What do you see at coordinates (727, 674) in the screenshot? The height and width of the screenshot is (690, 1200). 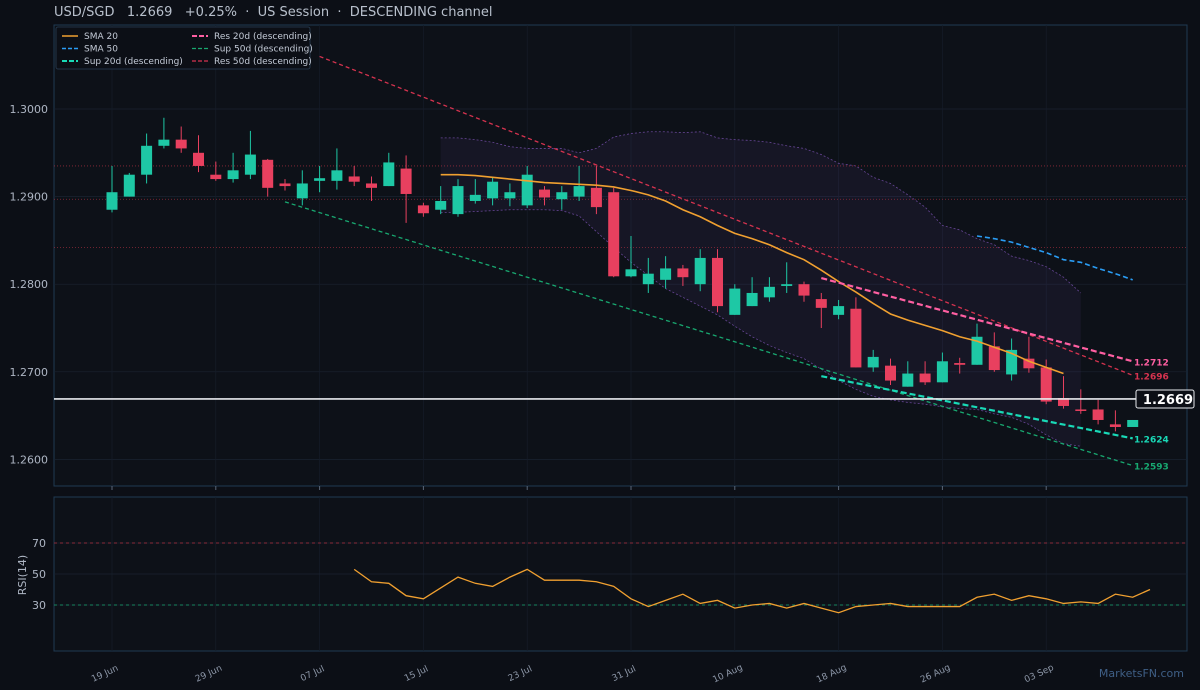 I see `x-tick-label: 10 Aug` at bounding box center [727, 674].